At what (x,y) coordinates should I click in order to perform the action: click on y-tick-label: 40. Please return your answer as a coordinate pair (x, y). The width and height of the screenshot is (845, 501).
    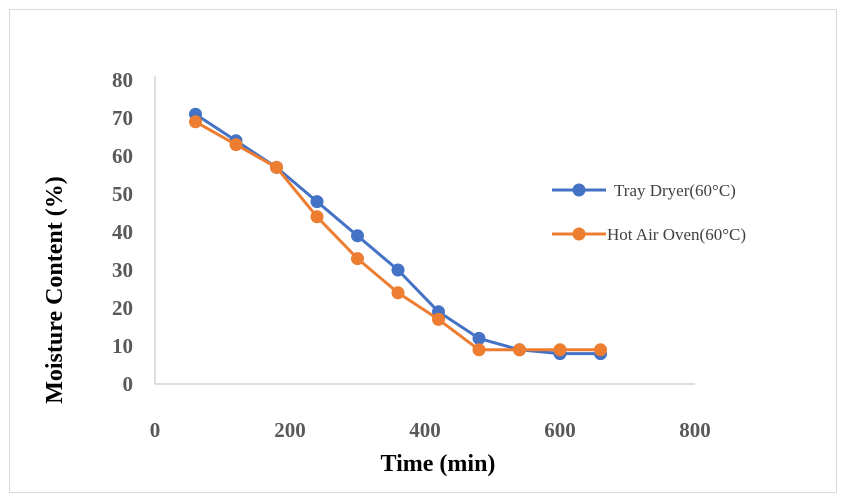
    Looking at the image, I should click on (122, 232).